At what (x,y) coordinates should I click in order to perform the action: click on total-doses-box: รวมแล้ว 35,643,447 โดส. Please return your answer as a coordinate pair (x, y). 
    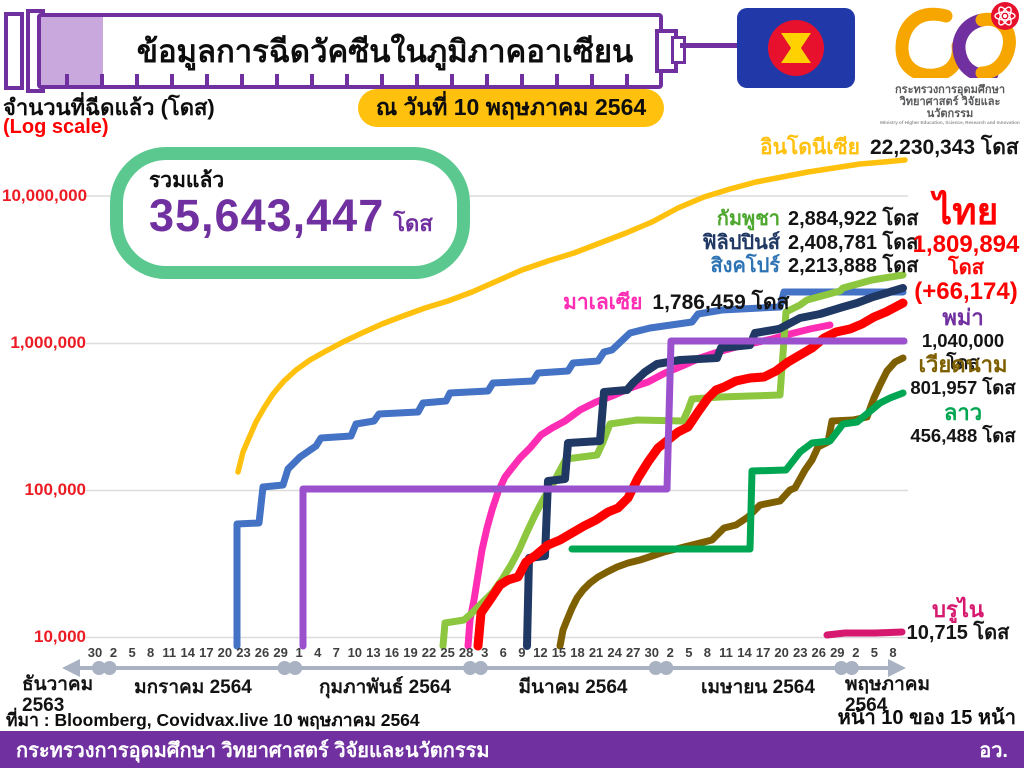
    Looking at the image, I should click on (290, 213).